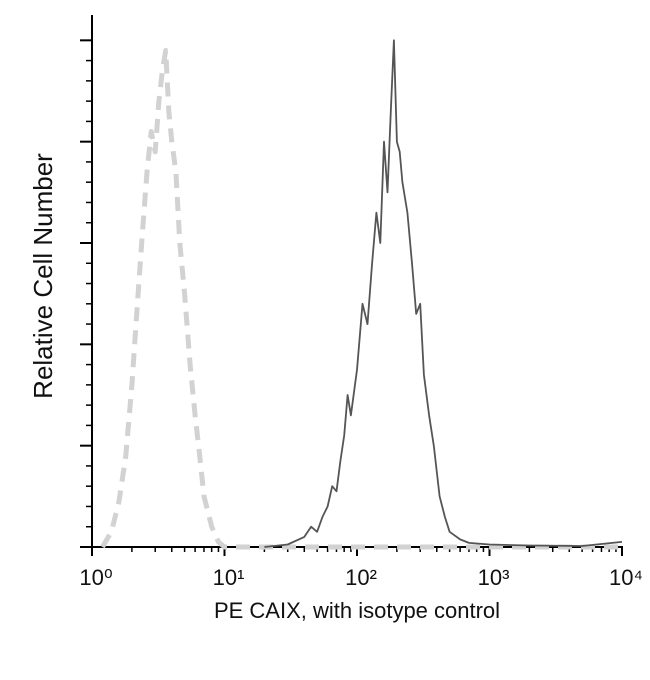 This screenshot has height=680, width=650. What do you see at coordinates (229, 577) in the screenshot?
I see `x-tick-label: 10¹` at bounding box center [229, 577].